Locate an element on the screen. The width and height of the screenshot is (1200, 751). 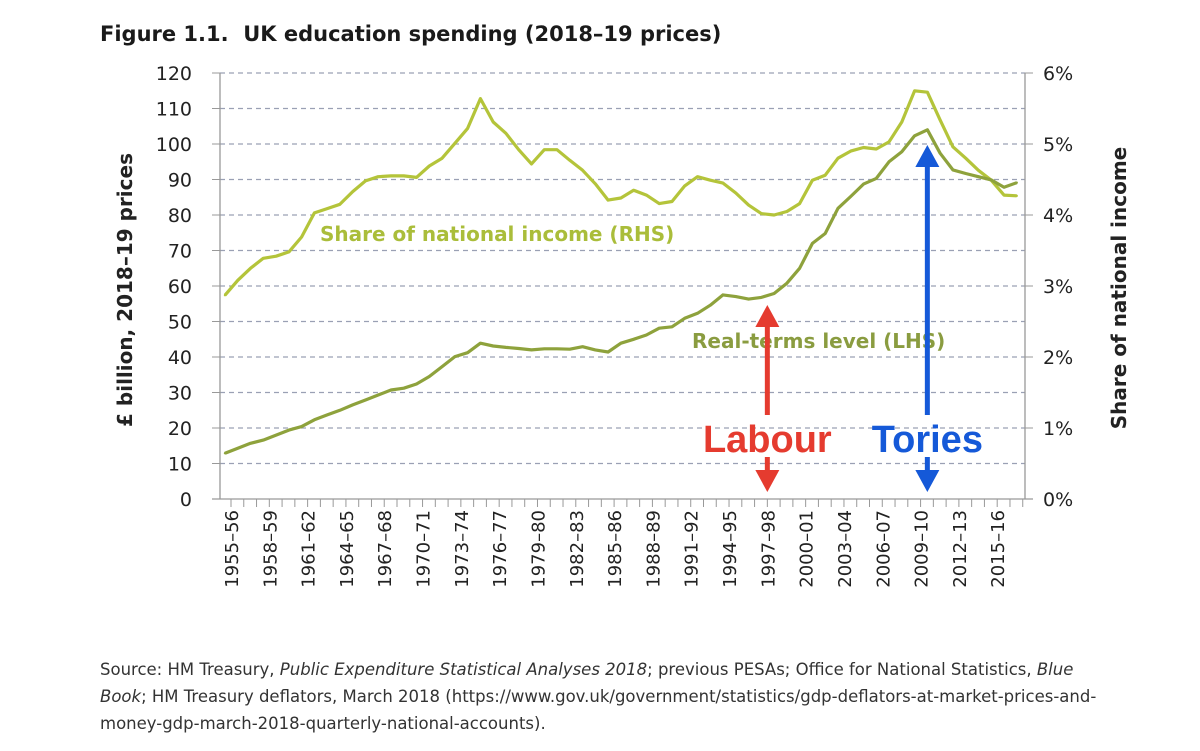
source-bluebook: Blue Book is located at coordinates (587, 683).